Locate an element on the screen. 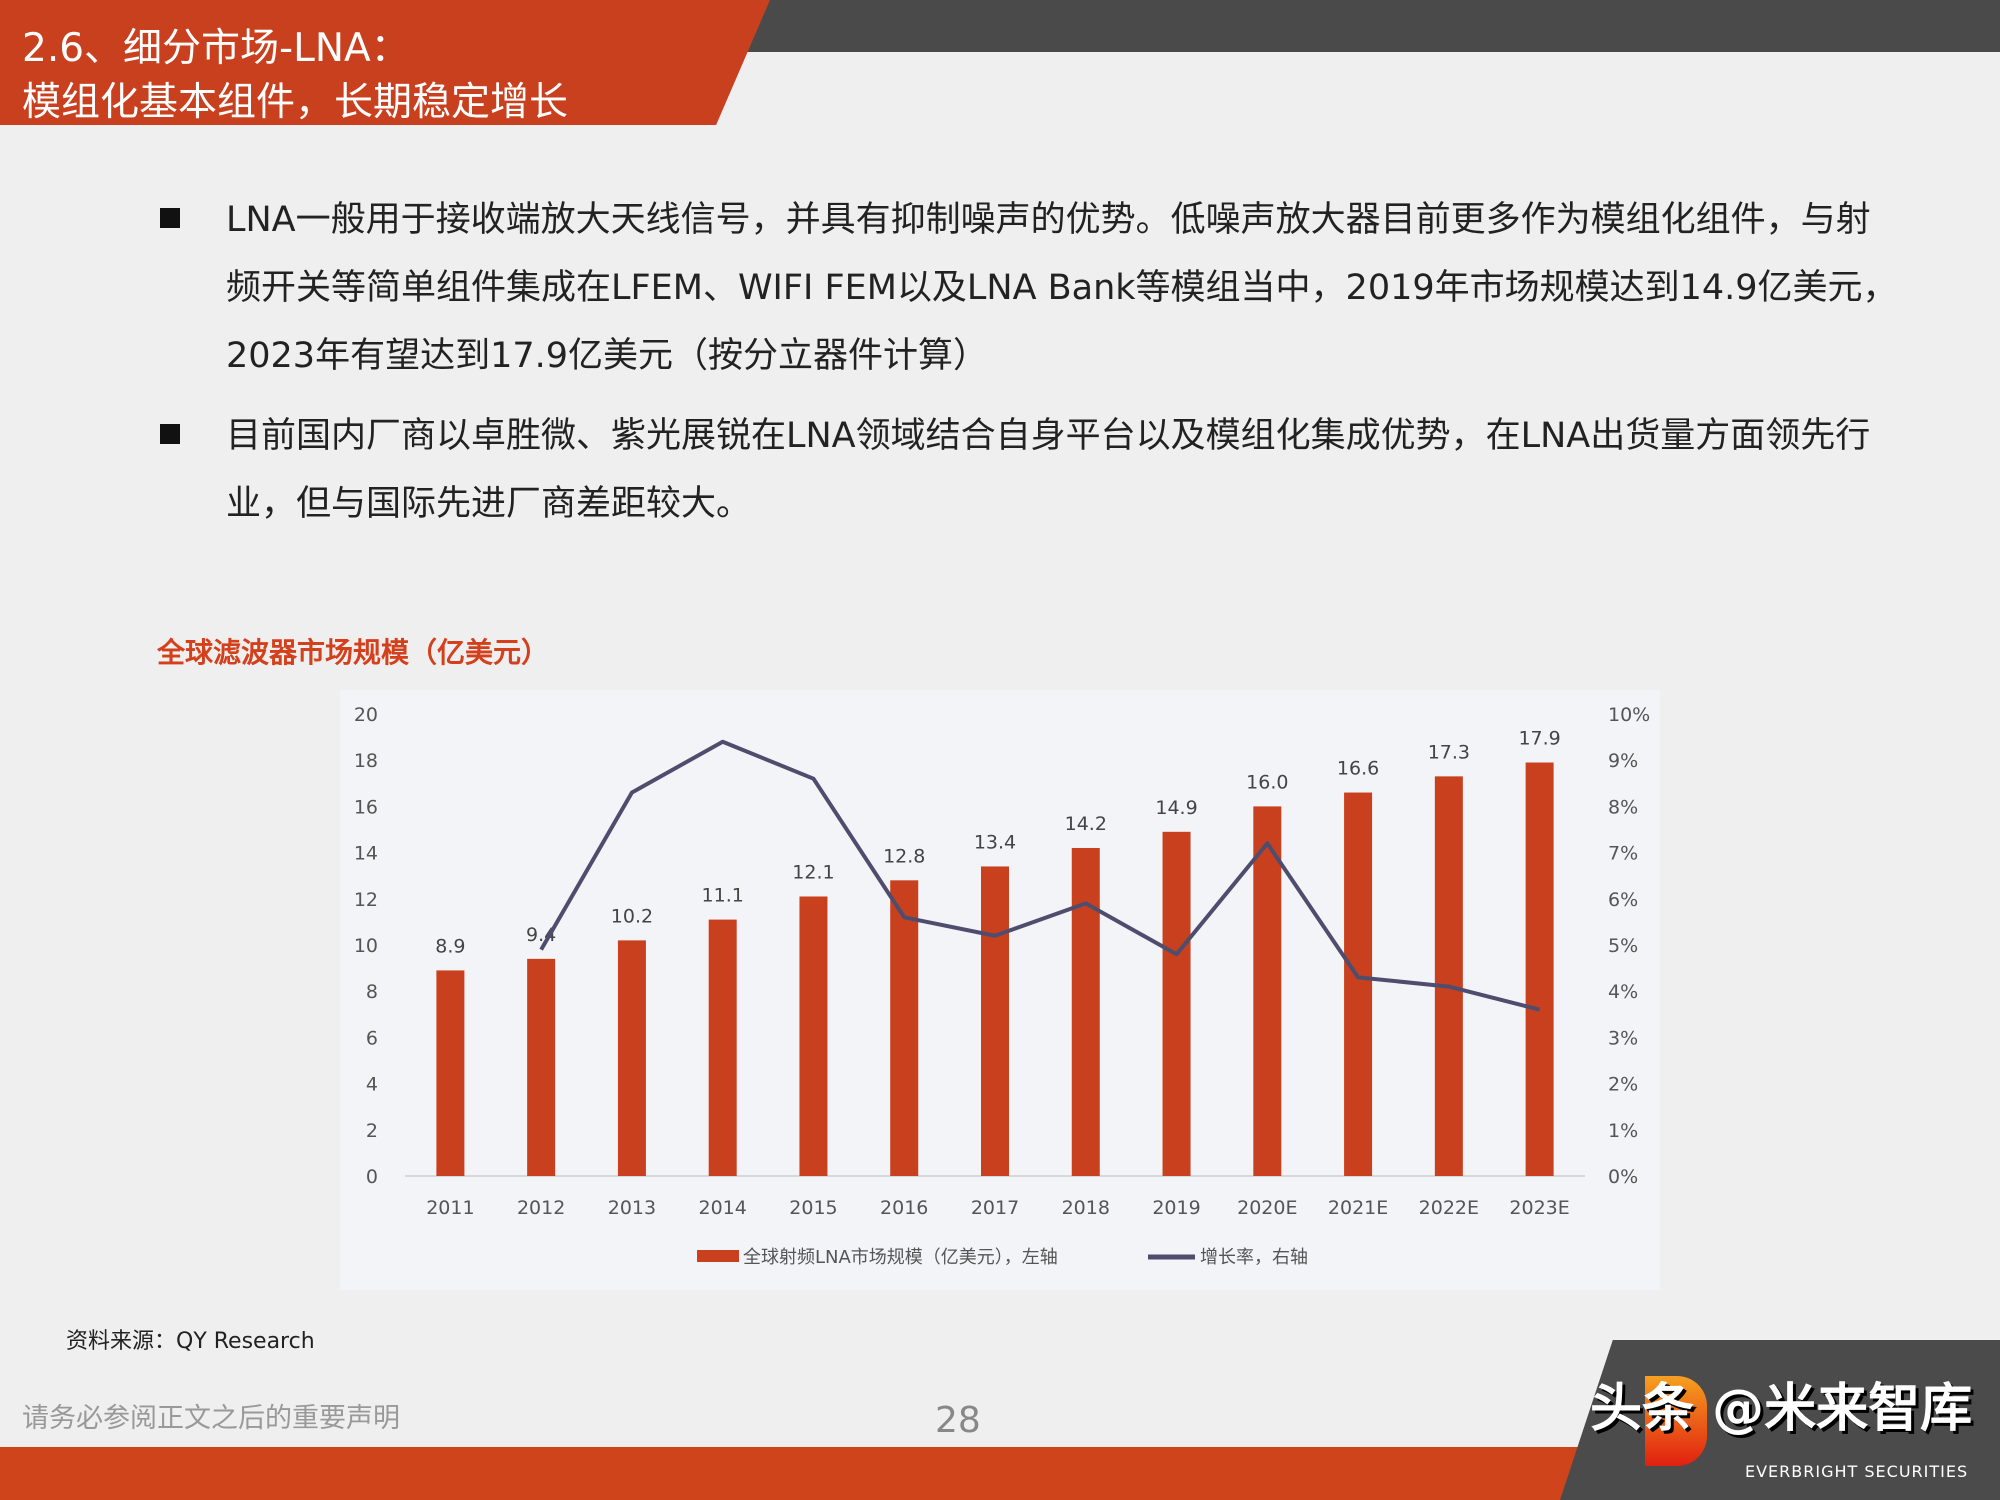  right-axis-tick: 7% is located at coordinates (1623, 854).